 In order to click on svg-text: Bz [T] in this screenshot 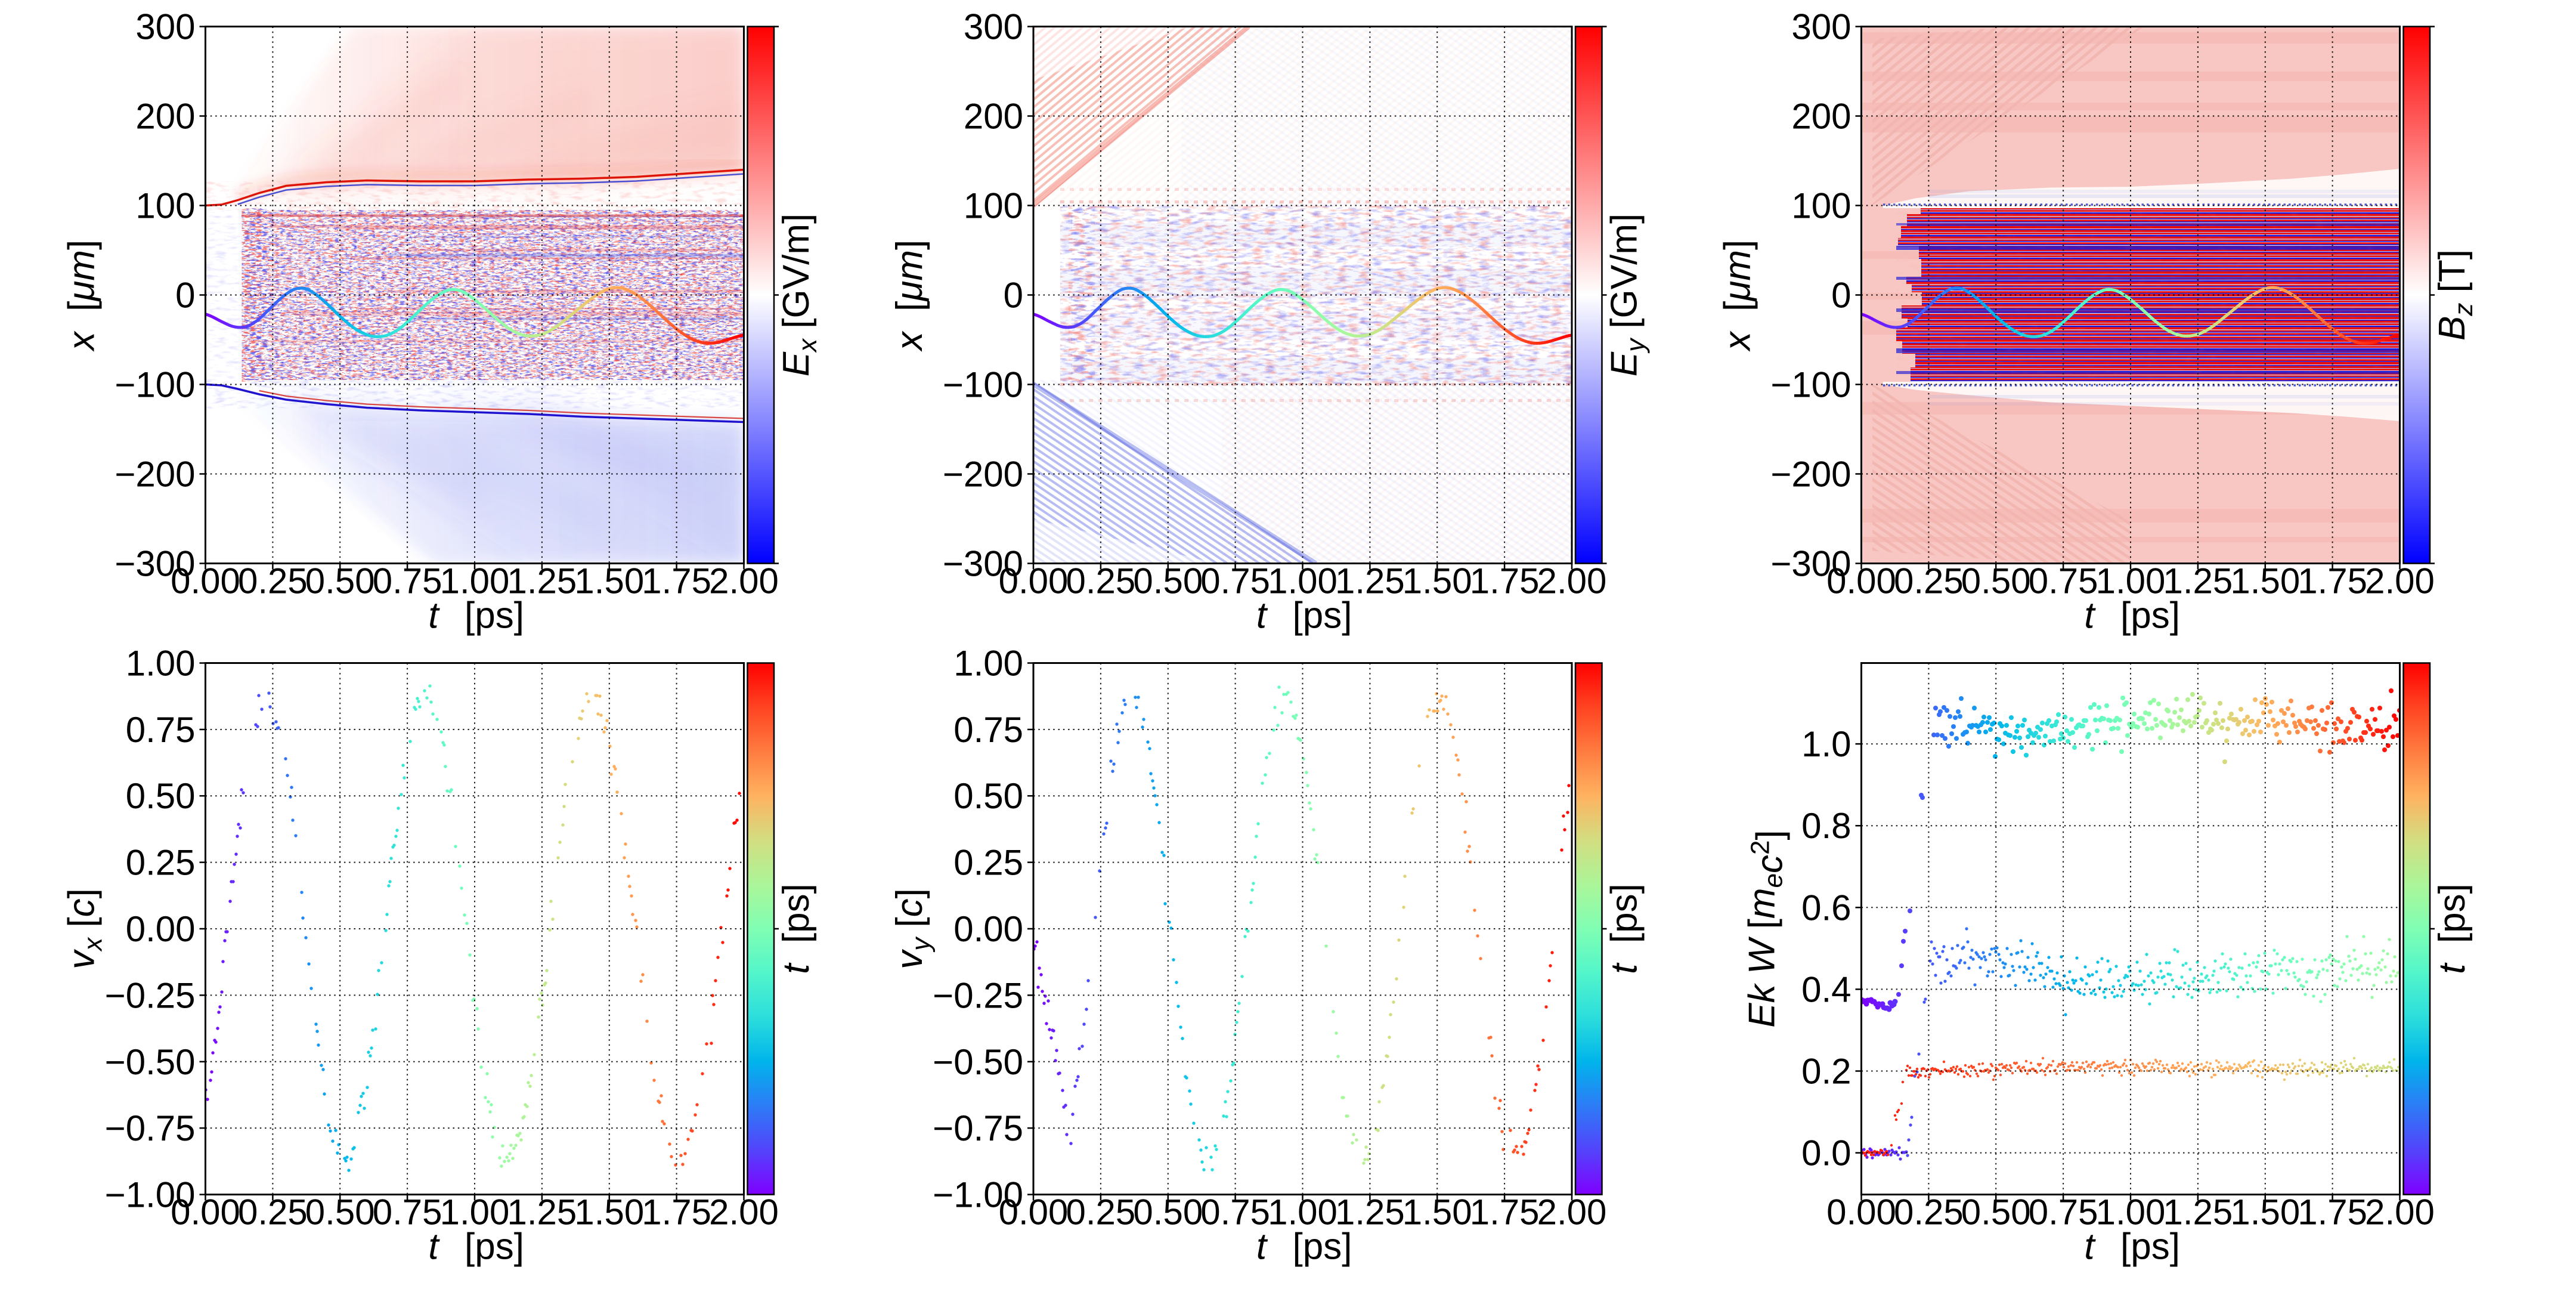, I will do `click(2455, 295)`.